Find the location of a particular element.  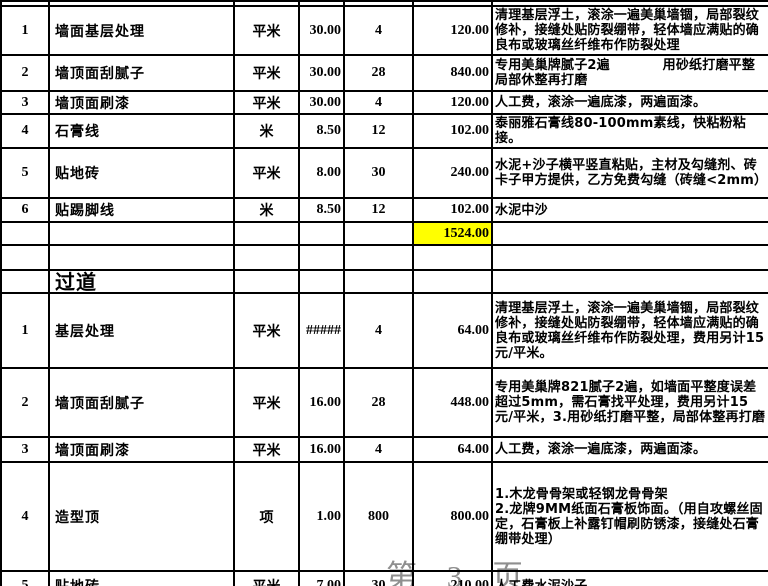

unit-price-cell: 1.00 is located at coordinates (321, 516).